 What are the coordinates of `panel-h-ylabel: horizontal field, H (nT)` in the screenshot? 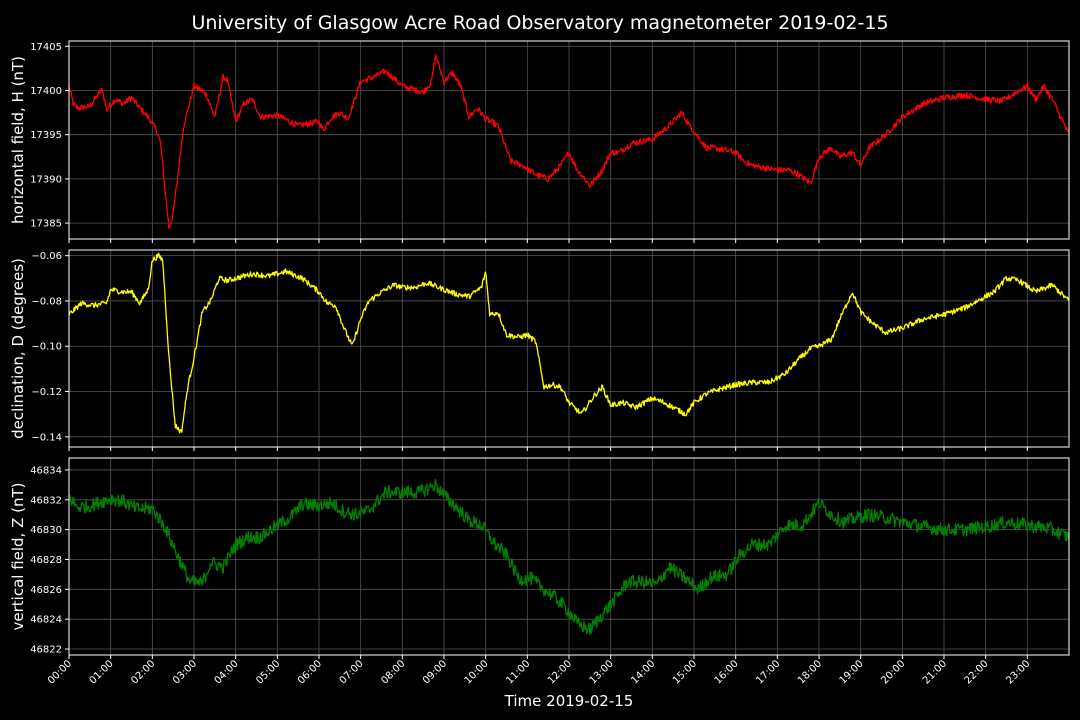 It's located at (18, 140).